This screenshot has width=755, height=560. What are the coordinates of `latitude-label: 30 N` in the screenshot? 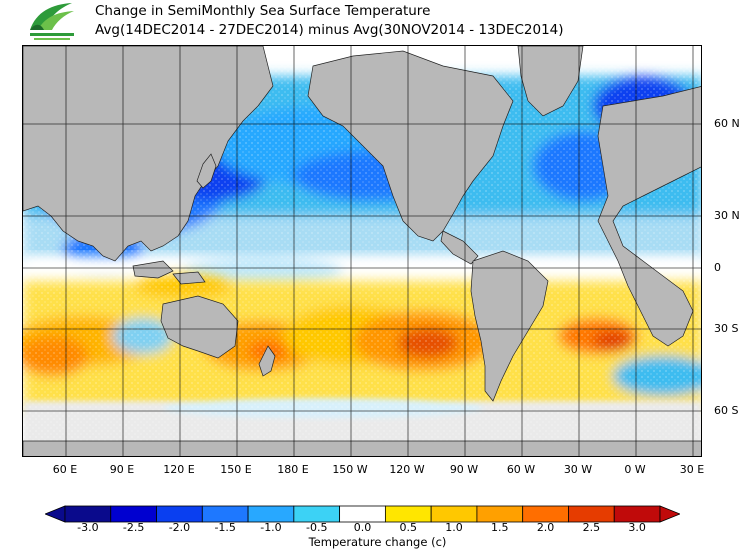 It's located at (727, 215).